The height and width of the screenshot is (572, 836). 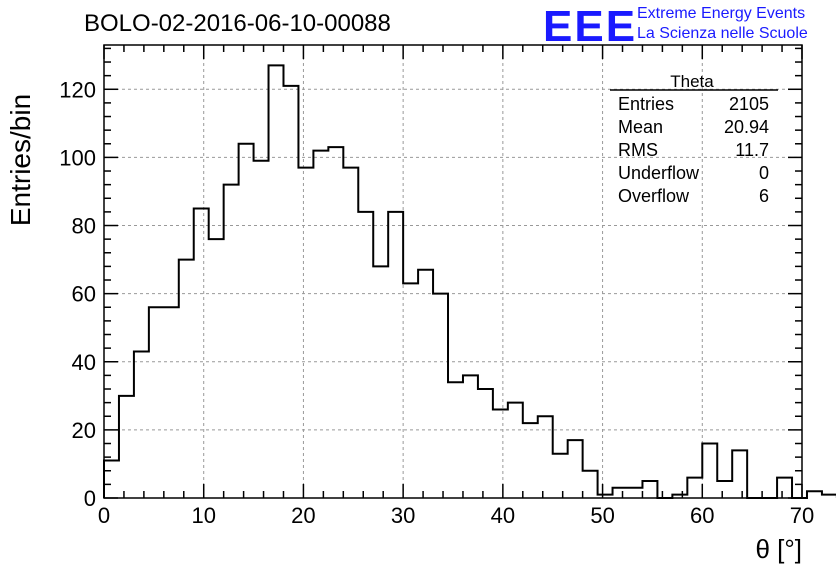 What do you see at coordinates (90, 498) in the screenshot?
I see `y-tick-label: 0` at bounding box center [90, 498].